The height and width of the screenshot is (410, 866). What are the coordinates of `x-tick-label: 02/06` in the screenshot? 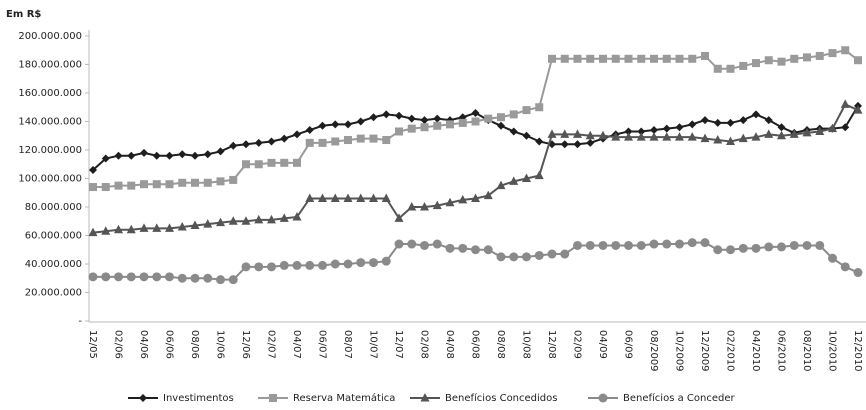 It's located at (118, 344).